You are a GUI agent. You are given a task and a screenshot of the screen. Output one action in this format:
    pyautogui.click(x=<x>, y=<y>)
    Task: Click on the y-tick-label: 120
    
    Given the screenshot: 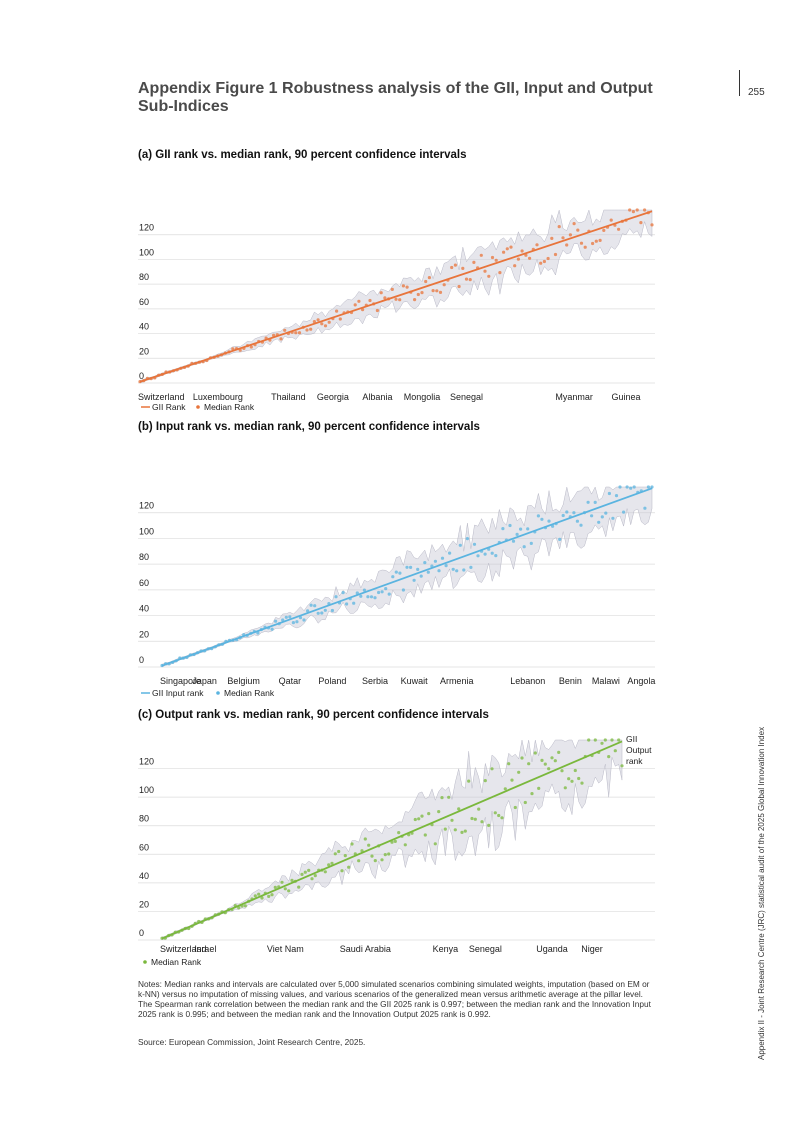 What is the action you would take?
    pyautogui.click(x=146, y=228)
    